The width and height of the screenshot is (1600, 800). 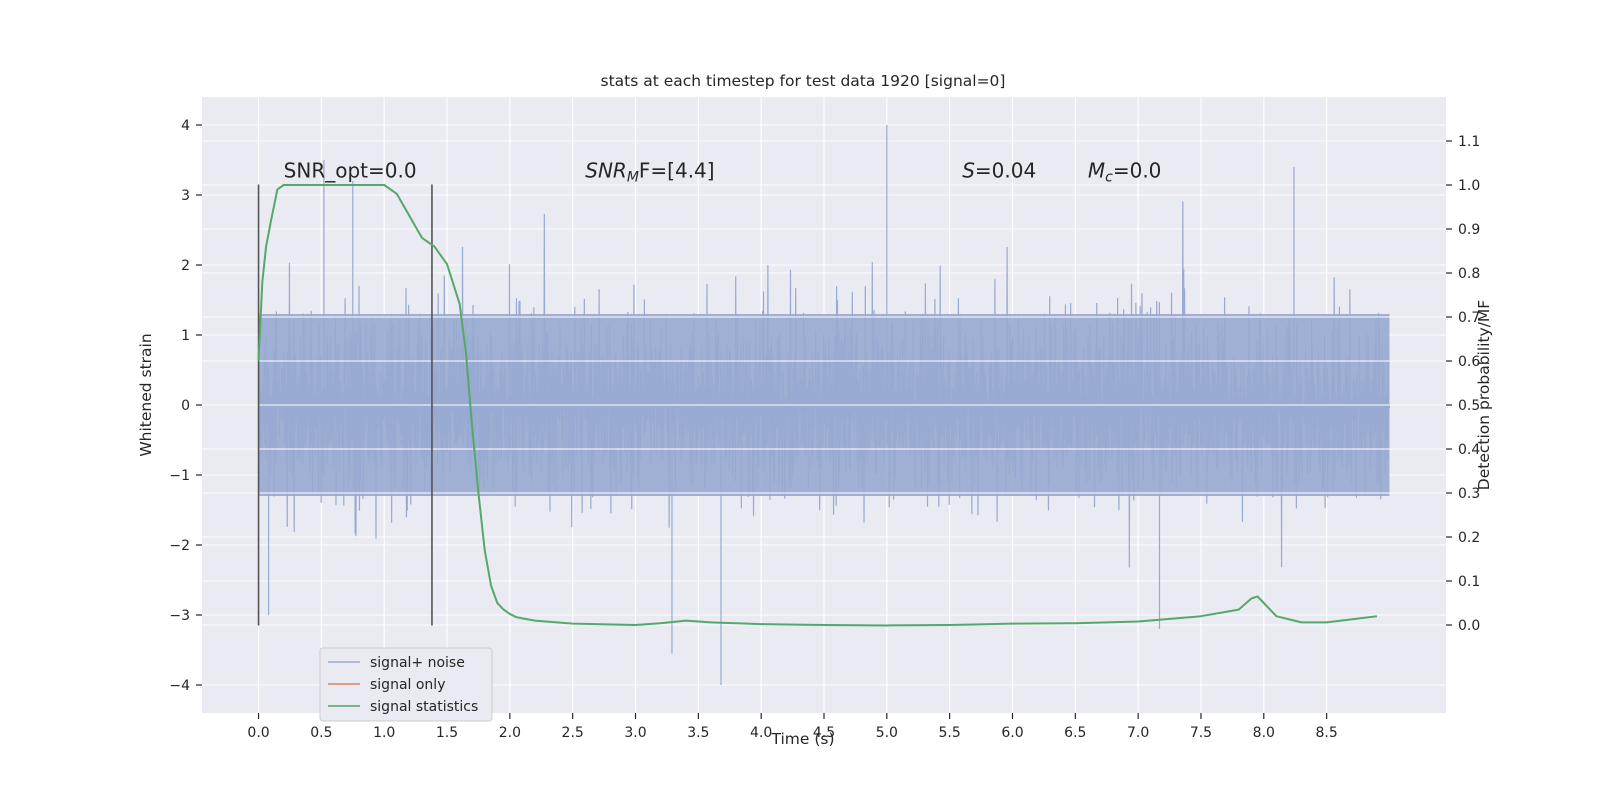 I want to click on annotation-text: Mc=0.0, so click(x=1125, y=172).